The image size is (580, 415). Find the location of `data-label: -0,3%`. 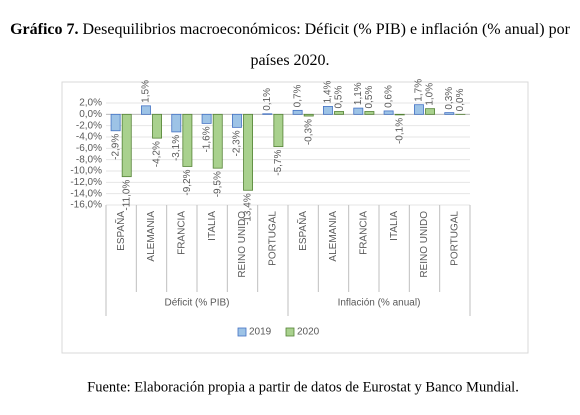

data-label: -0,3% is located at coordinates (308, 132).